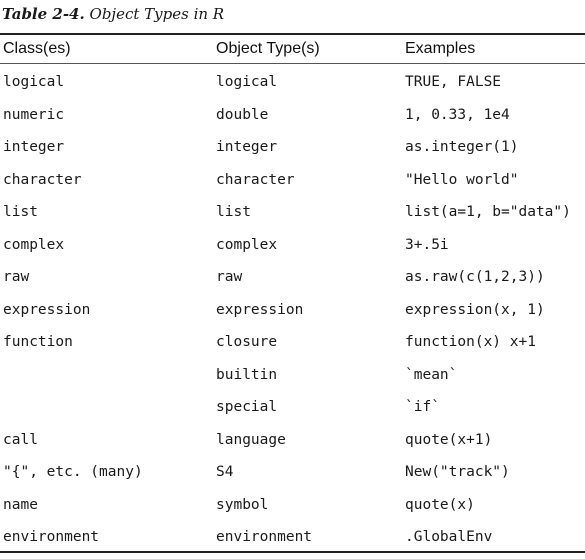 The width and height of the screenshot is (585, 559). I want to click on table-row: expression expression expression(x, 1), so click(292, 312).